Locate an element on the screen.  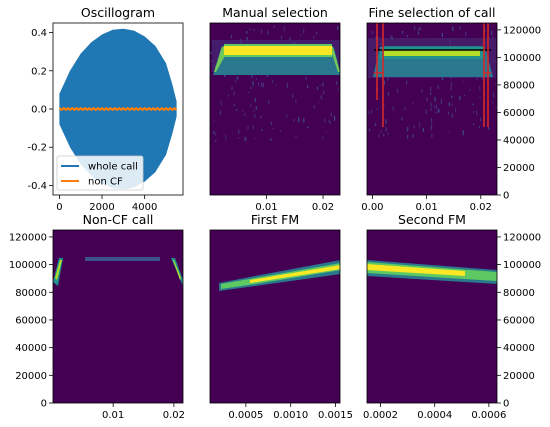
x-tick-label: 0.0004 is located at coordinates (434, 415).